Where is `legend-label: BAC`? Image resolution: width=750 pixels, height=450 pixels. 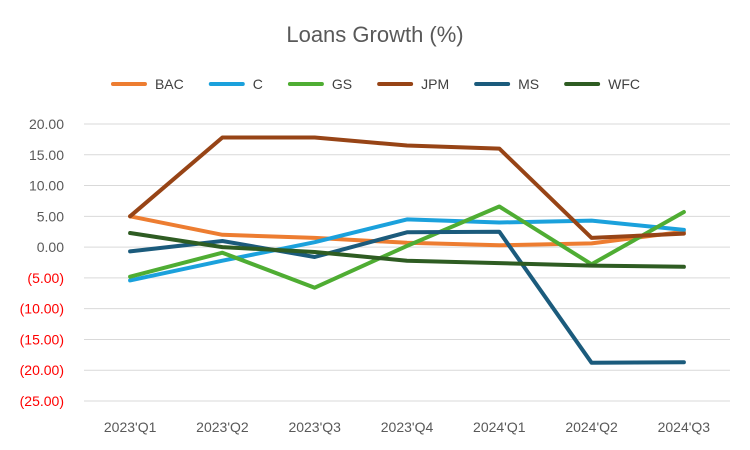 legend-label: BAC is located at coordinates (169, 84).